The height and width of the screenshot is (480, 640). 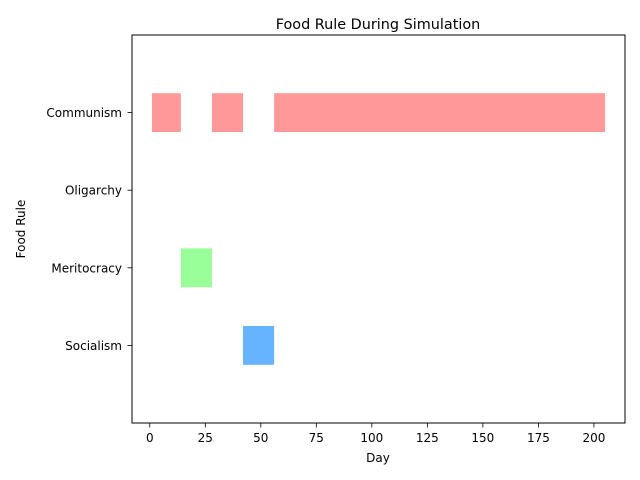 I want to click on x-tick-label: 100, so click(x=371, y=438).